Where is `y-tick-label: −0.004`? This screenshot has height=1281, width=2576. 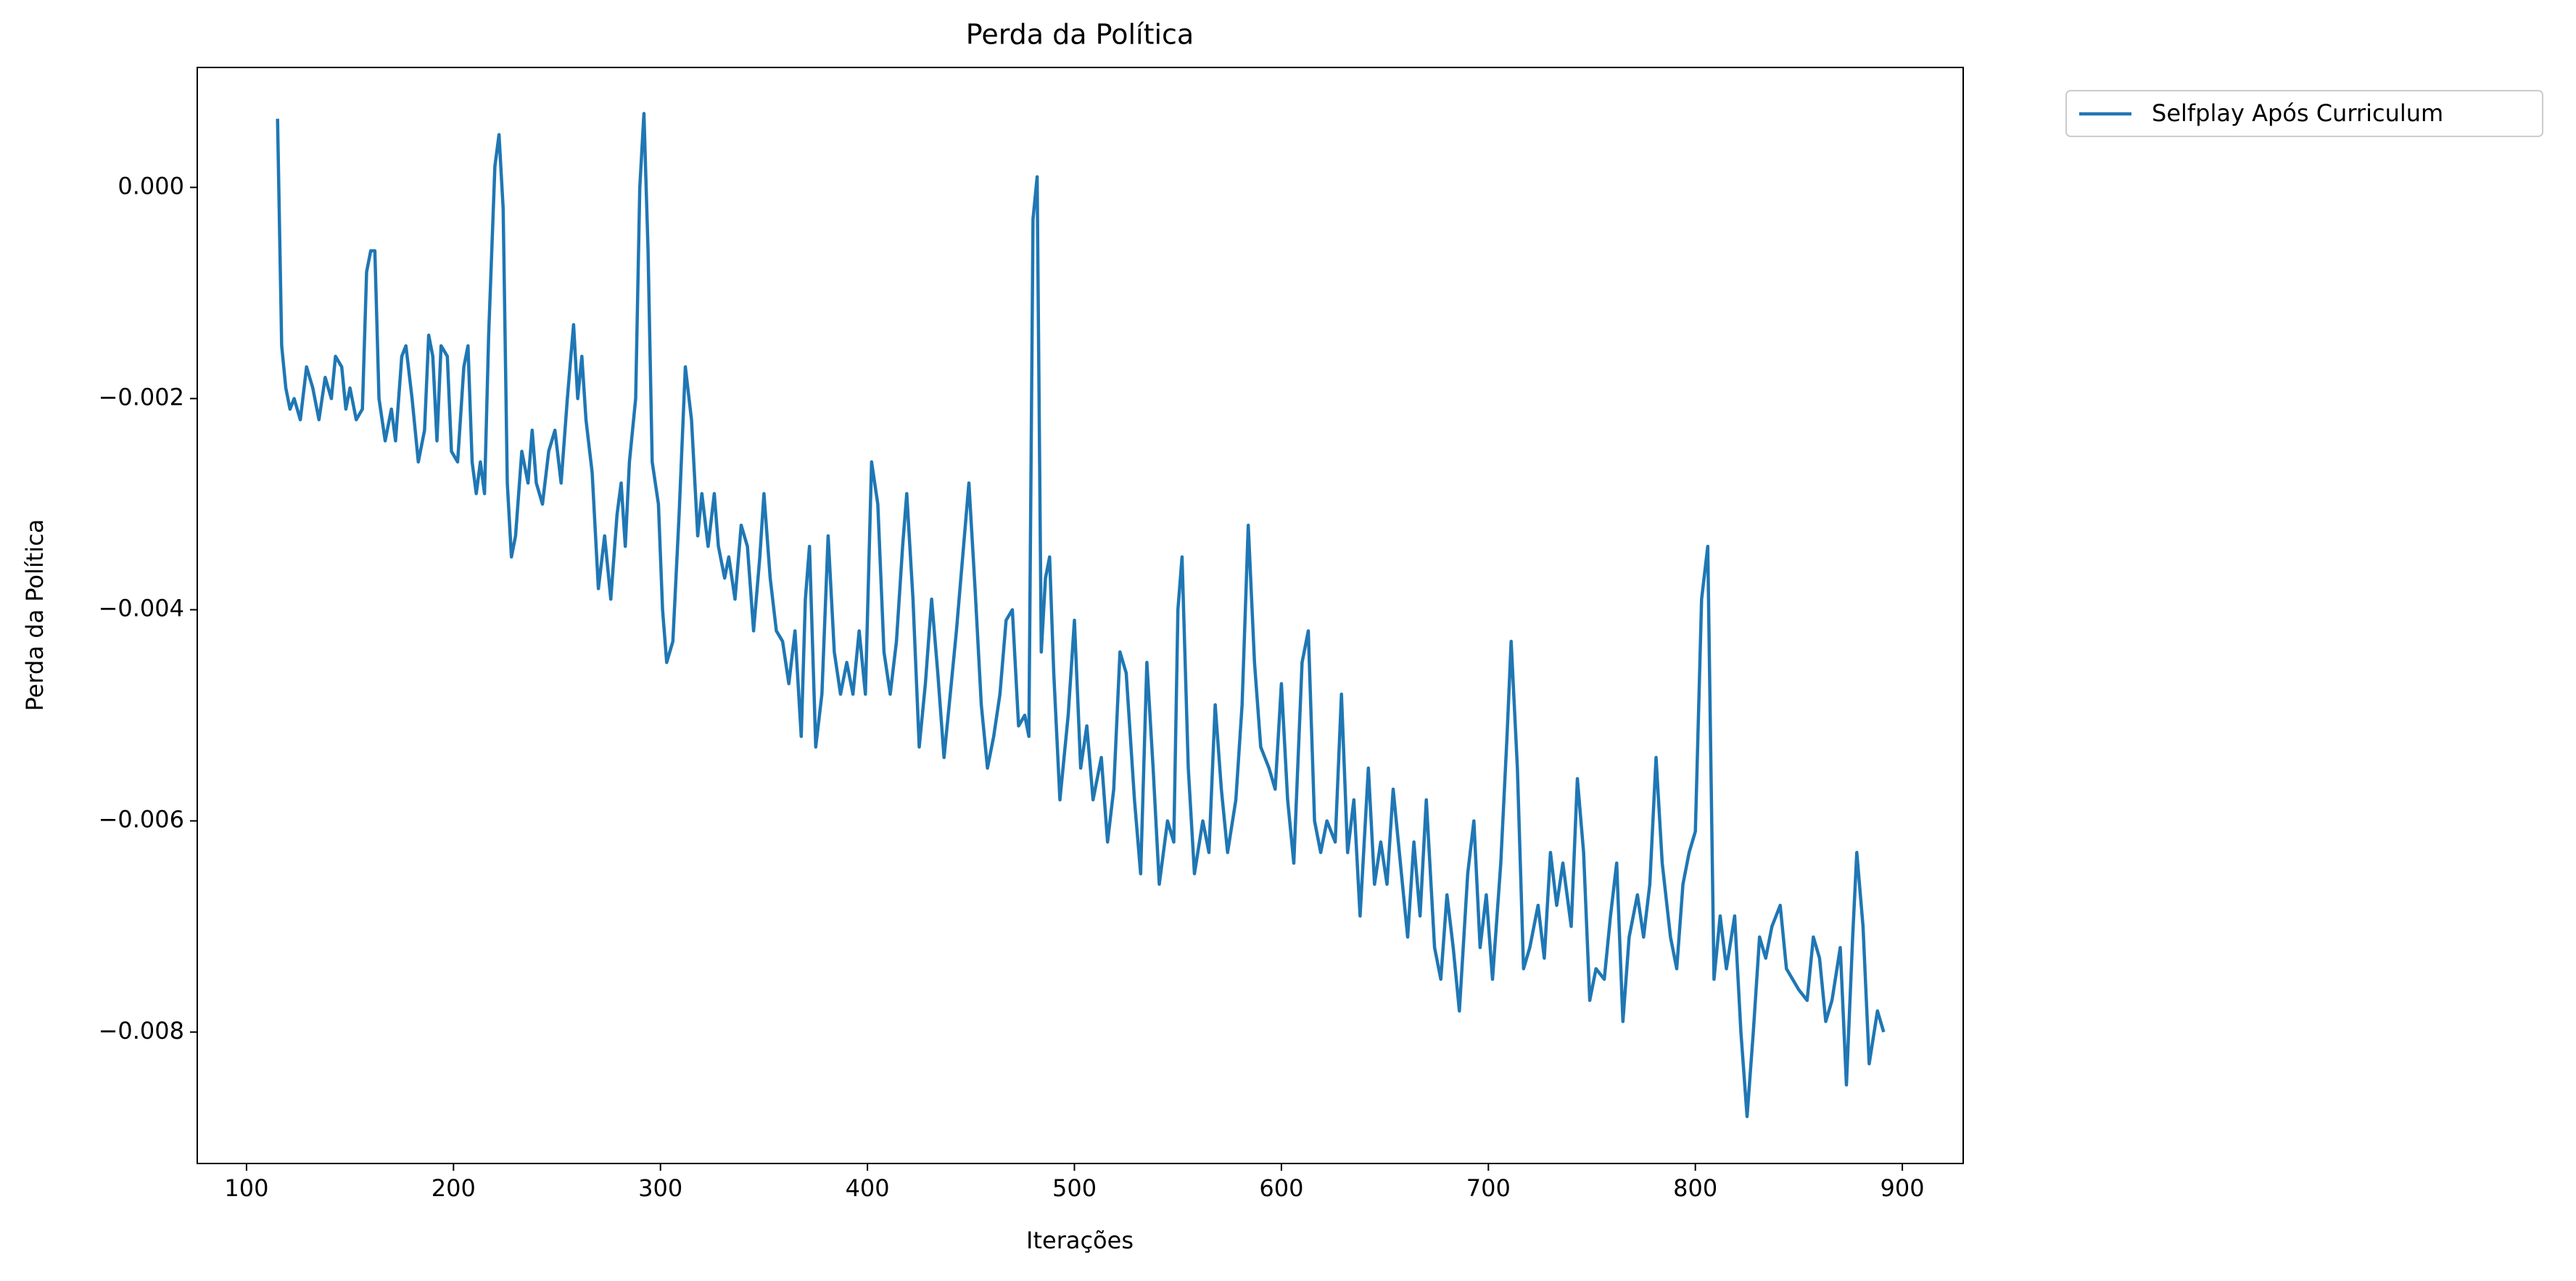 y-tick-label: −0.004 is located at coordinates (141, 608).